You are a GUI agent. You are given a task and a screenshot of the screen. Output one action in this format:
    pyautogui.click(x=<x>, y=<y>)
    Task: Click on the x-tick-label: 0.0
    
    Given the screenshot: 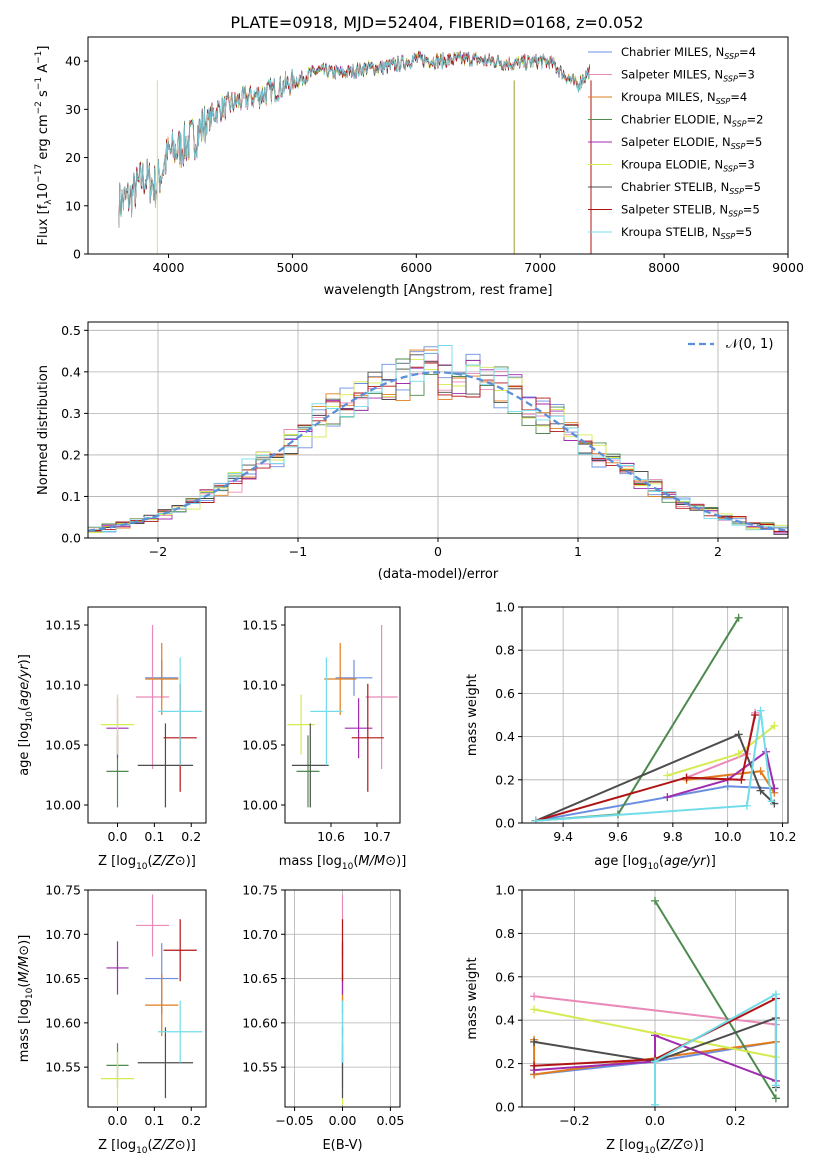 What is the action you would take?
    pyautogui.click(x=118, y=836)
    